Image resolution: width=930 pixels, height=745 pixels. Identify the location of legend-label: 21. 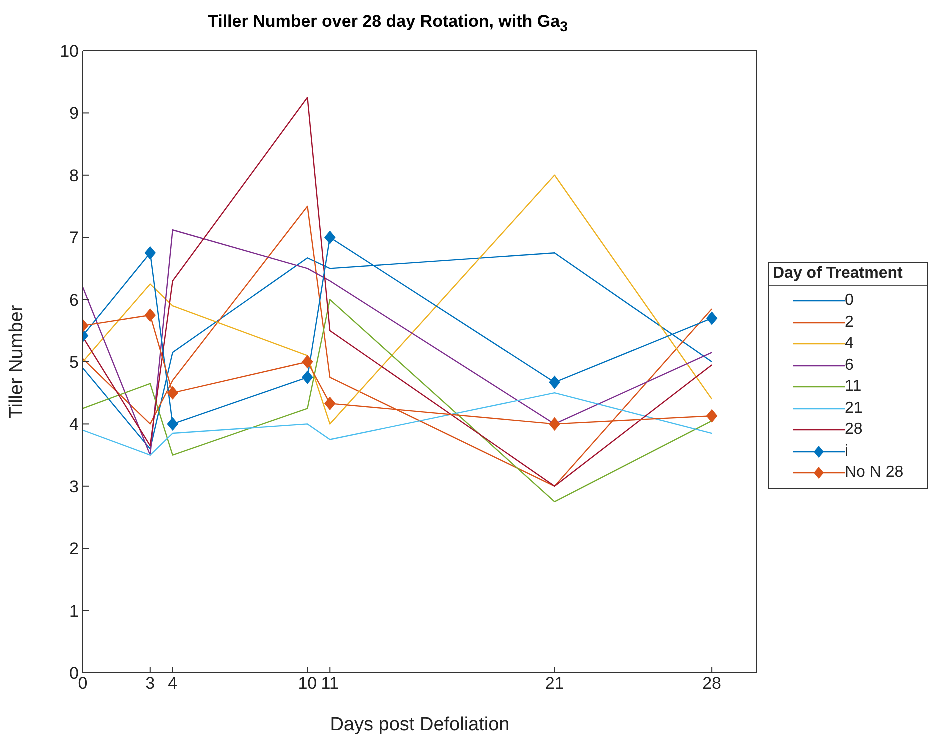
(854, 409).